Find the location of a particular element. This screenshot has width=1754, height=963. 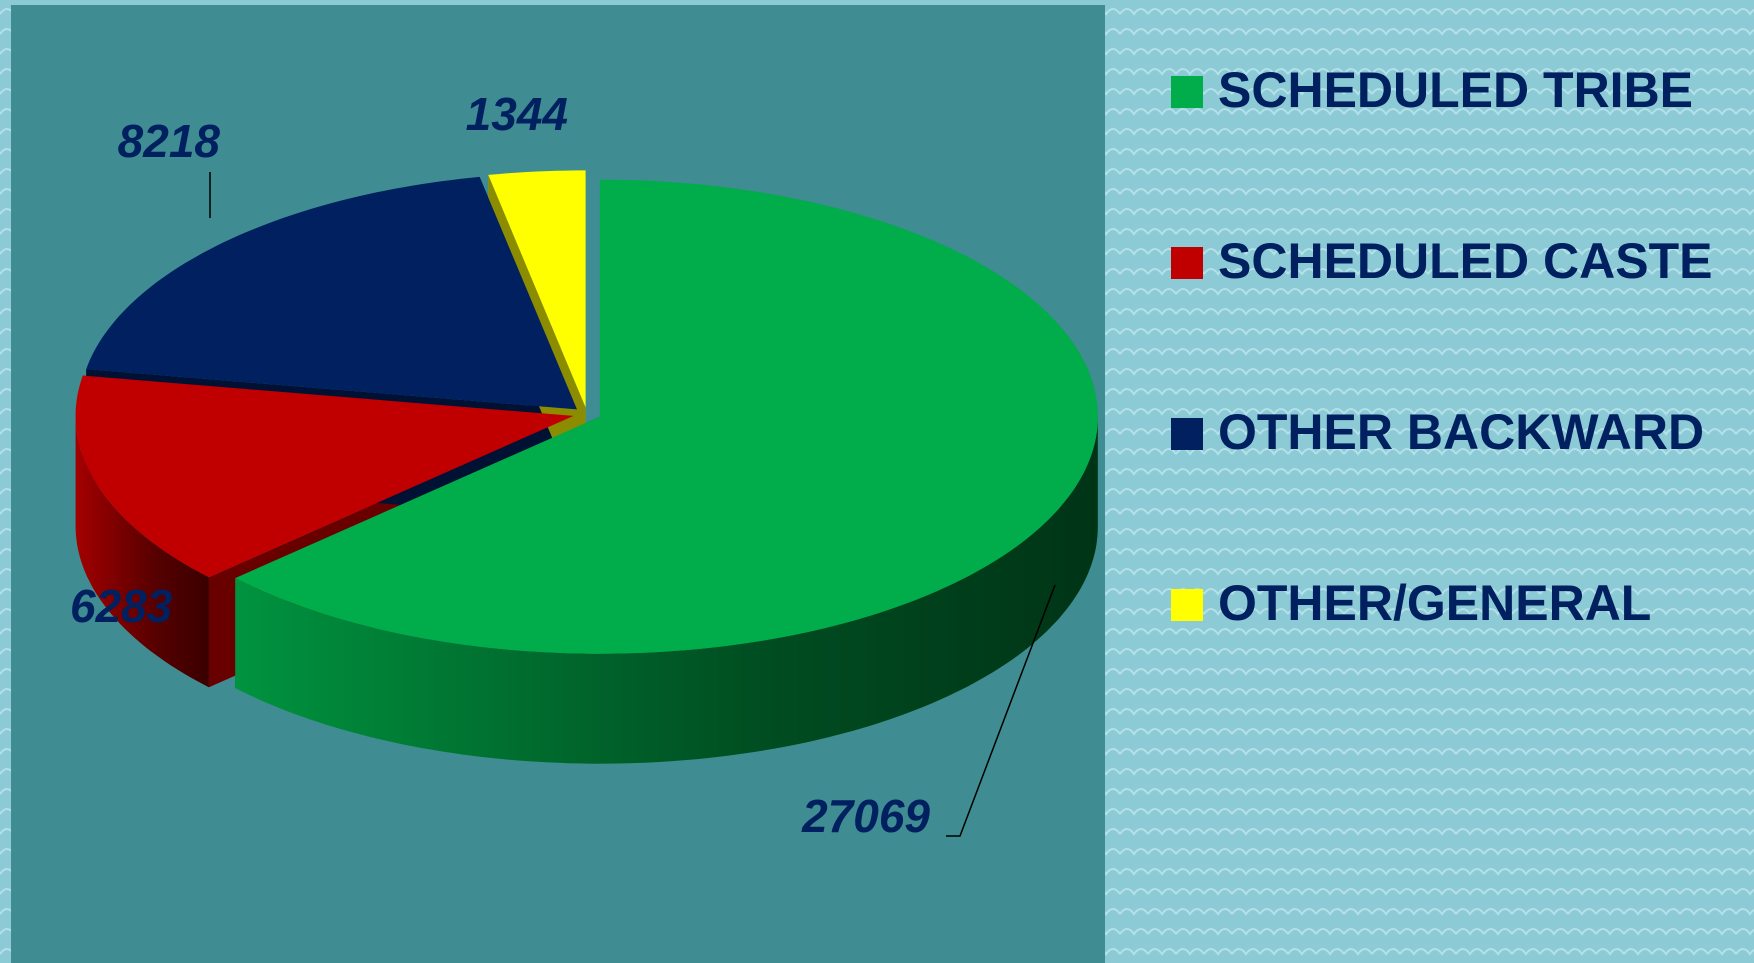

legend-label: OTHER BACKWARD is located at coordinates (1461, 432).